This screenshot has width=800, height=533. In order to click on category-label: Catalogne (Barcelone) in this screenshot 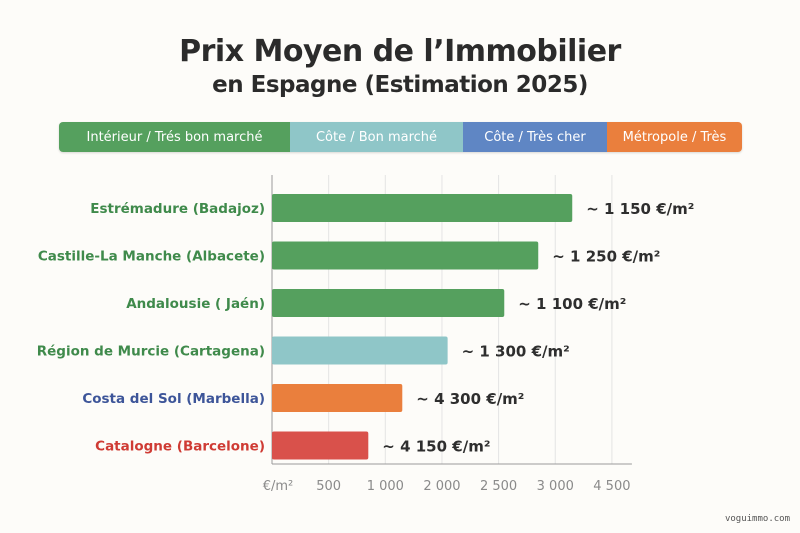, I will do `click(180, 447)`.